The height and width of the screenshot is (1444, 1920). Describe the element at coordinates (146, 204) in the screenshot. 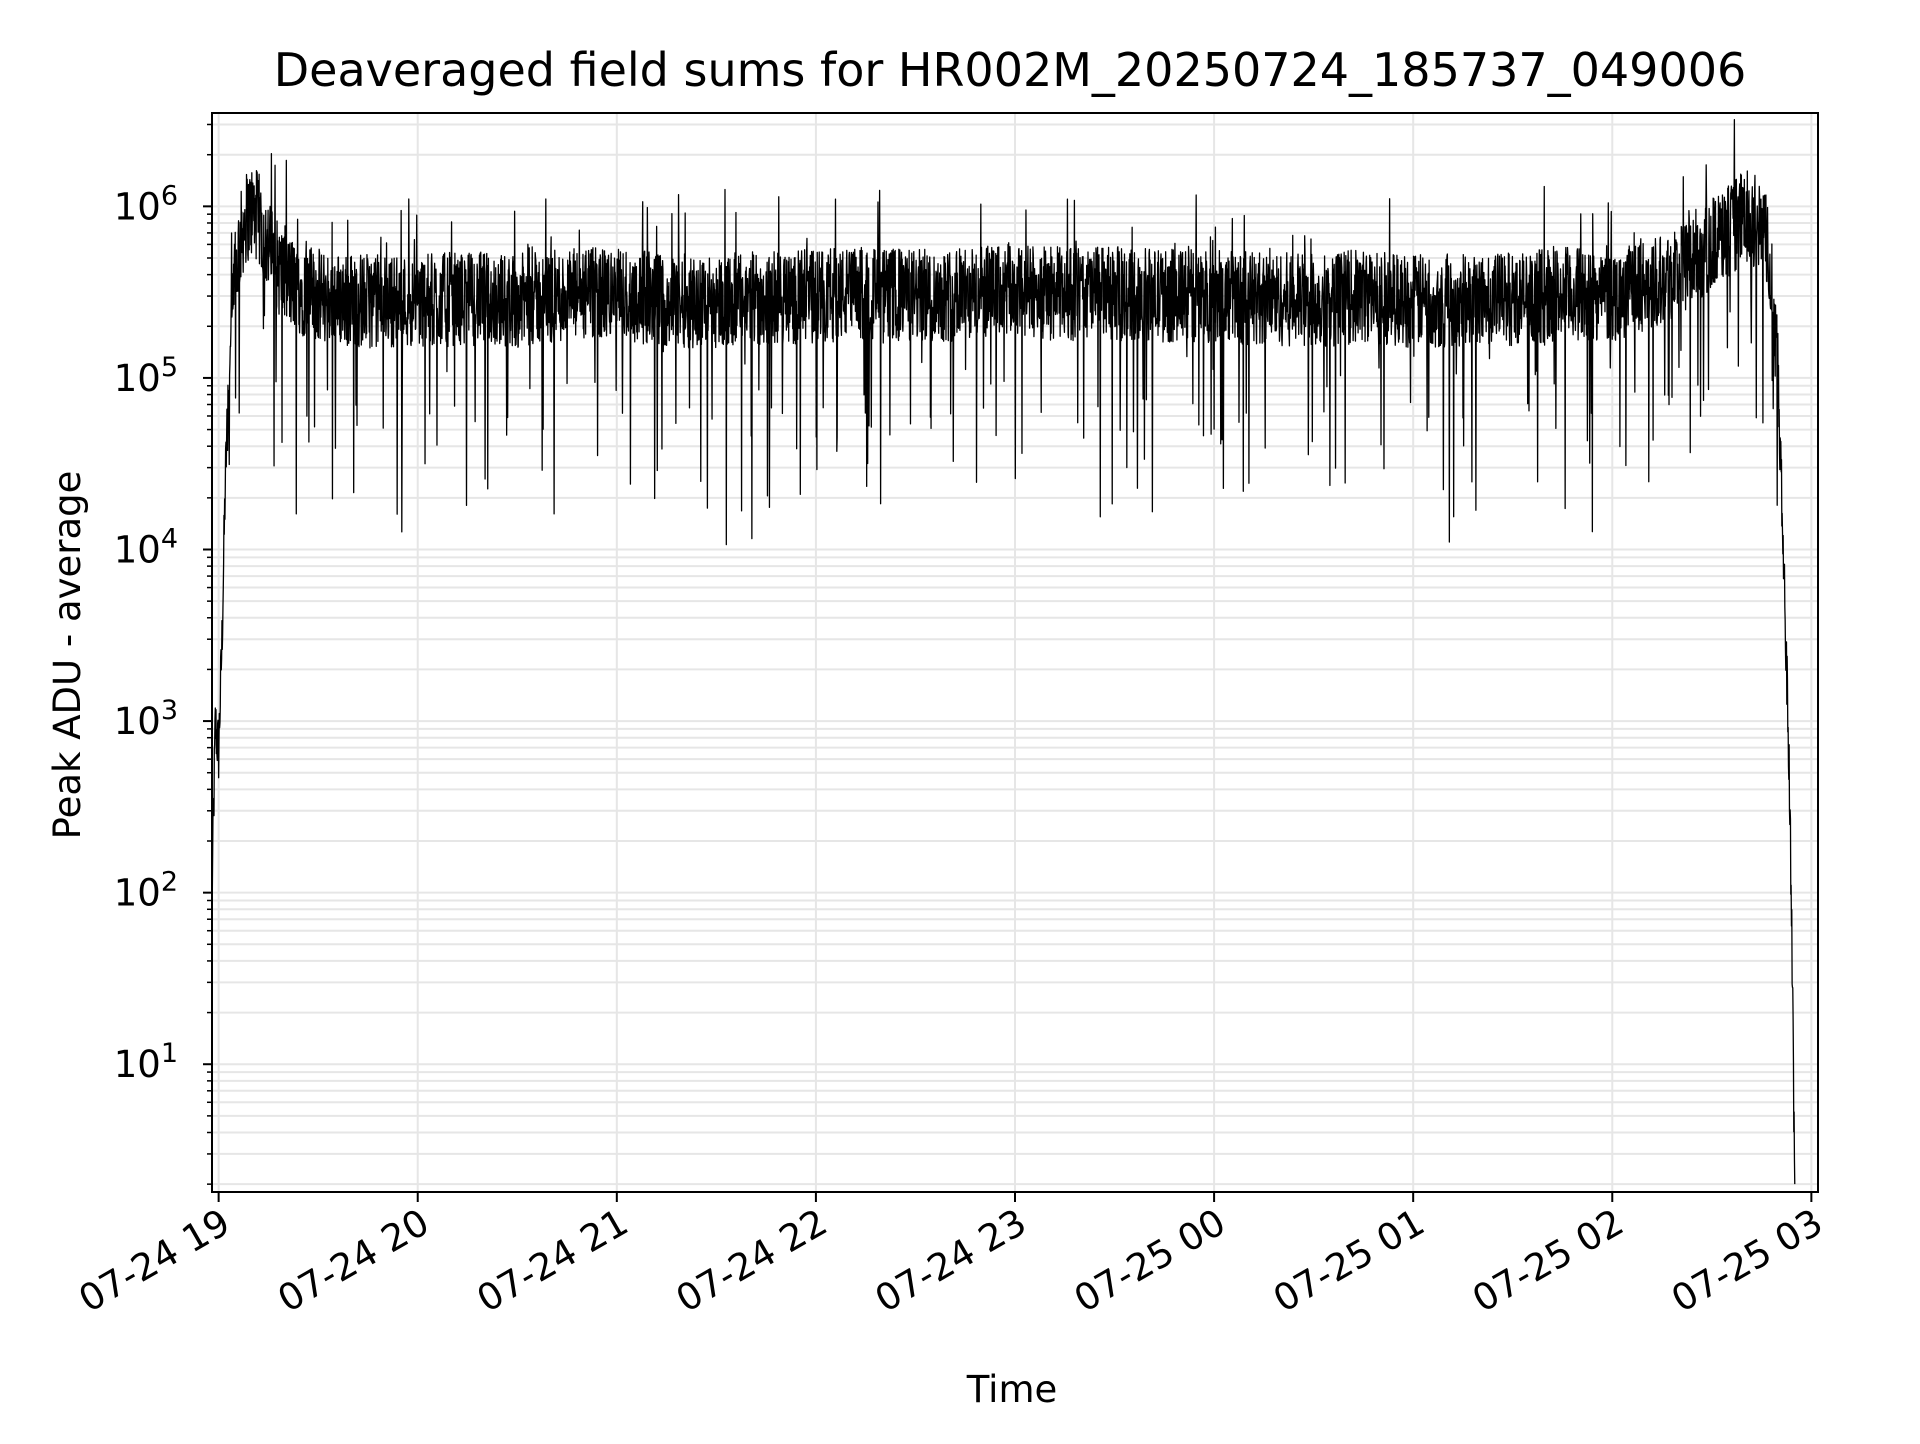

I see `y-tick-label: 106` at that location.